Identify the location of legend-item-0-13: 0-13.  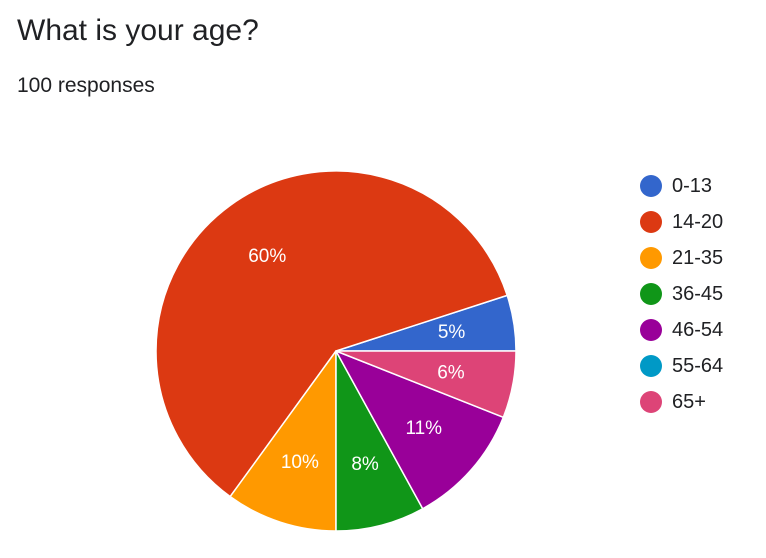
(681, 186).